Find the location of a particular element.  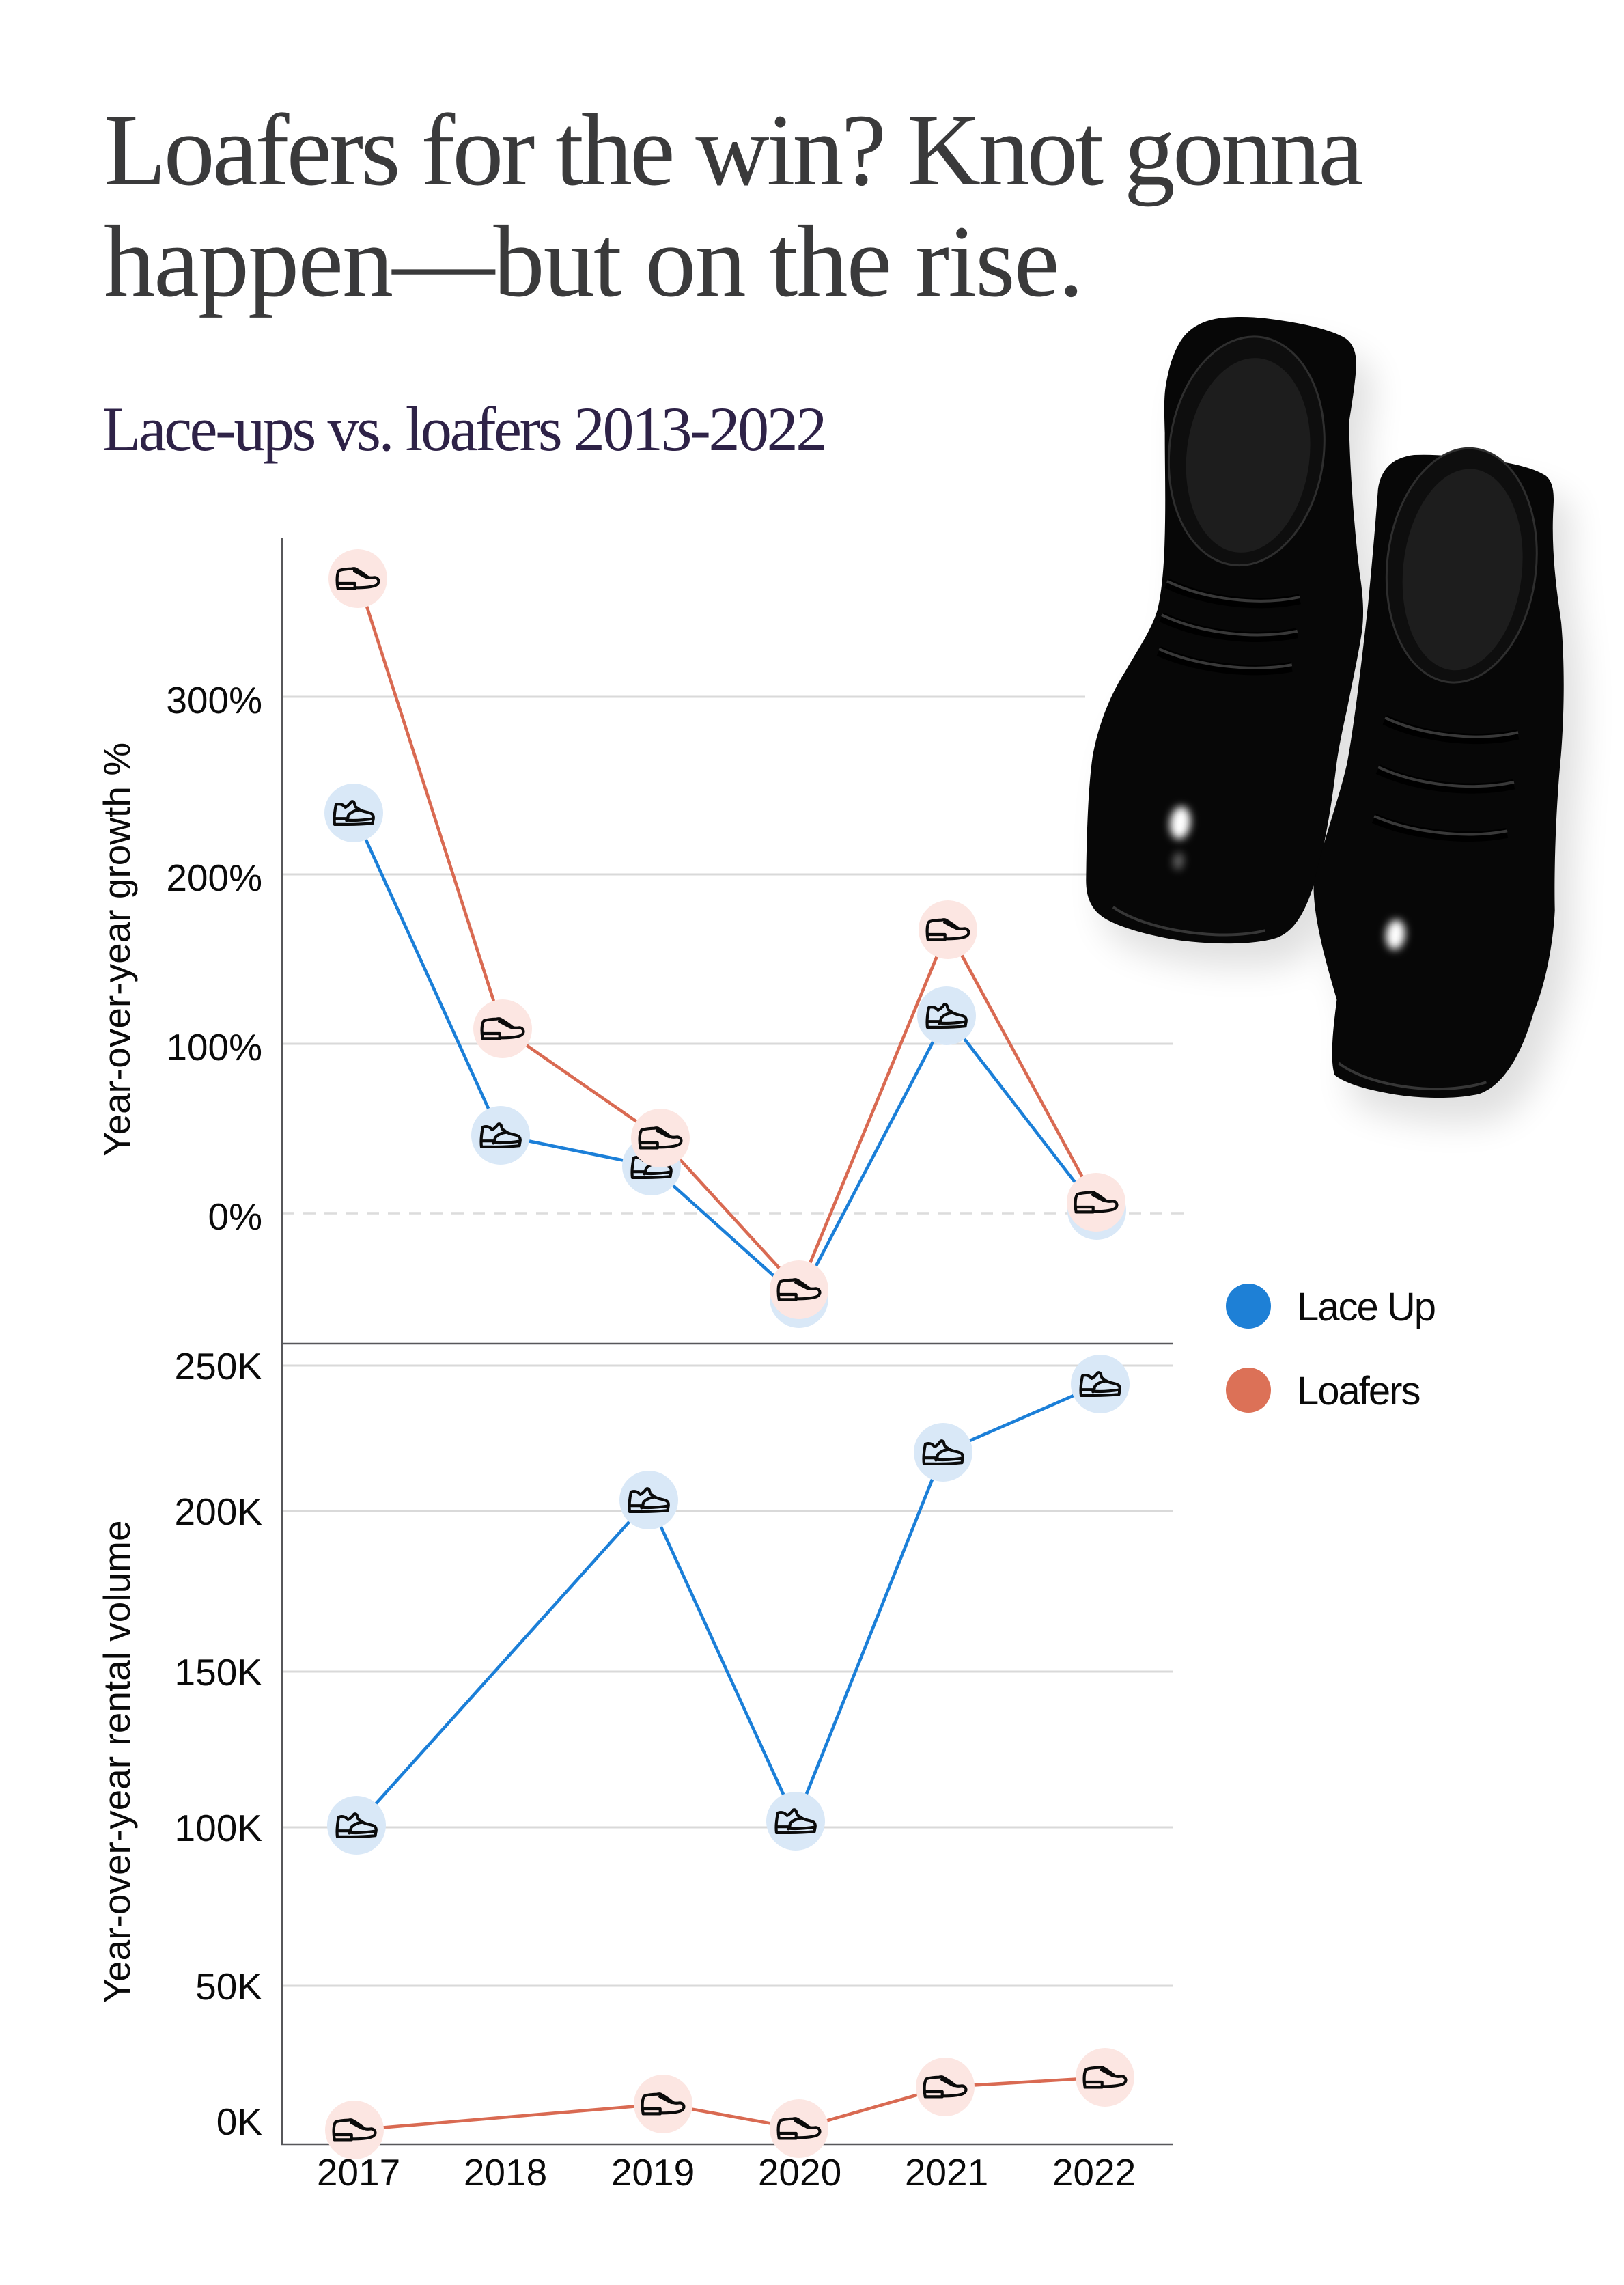

svg-text: 300% is located at coordinates (214, 700).